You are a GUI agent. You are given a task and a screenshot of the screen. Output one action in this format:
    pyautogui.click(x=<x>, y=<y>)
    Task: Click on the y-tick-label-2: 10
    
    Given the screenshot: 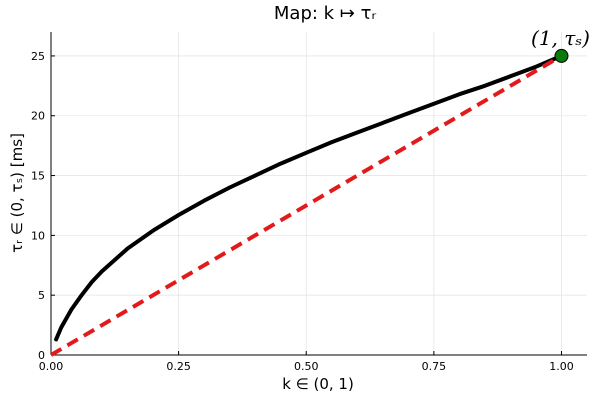 What is the action you would take?
    pyautogui.click(x=38, y=235)
    